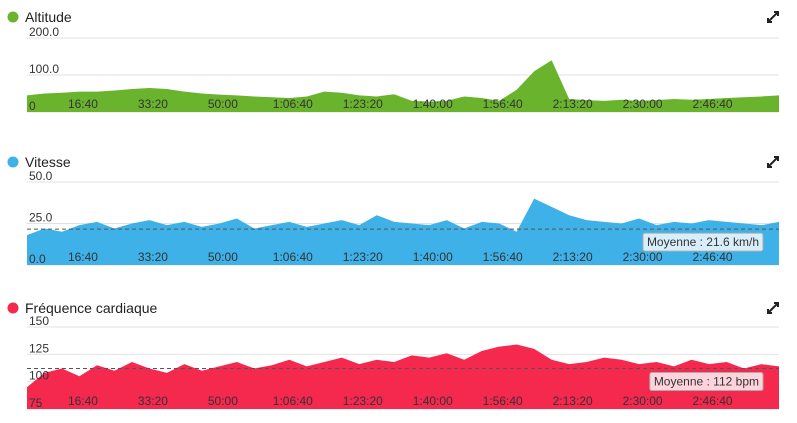 This screenshot has height=423, width=797. I want to click on y-tick-label: 100, so click(39, 376).